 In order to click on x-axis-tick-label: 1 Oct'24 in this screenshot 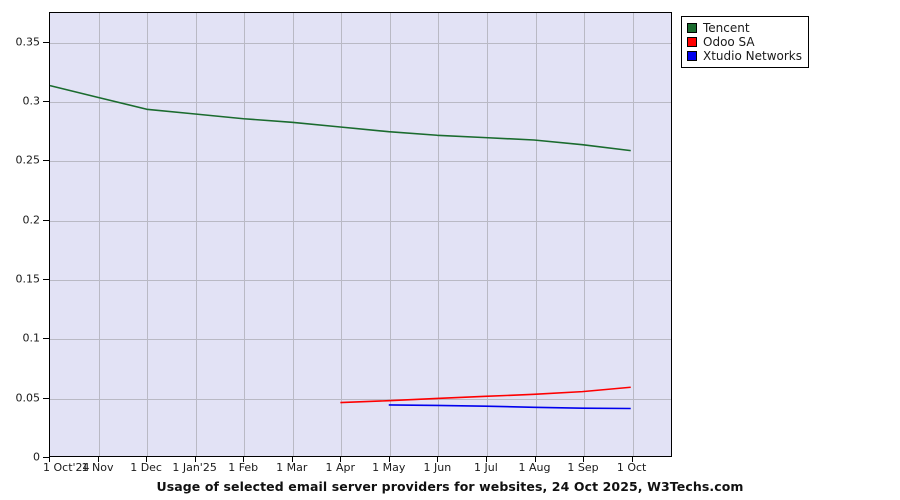, I will do `click(66, 467)`.